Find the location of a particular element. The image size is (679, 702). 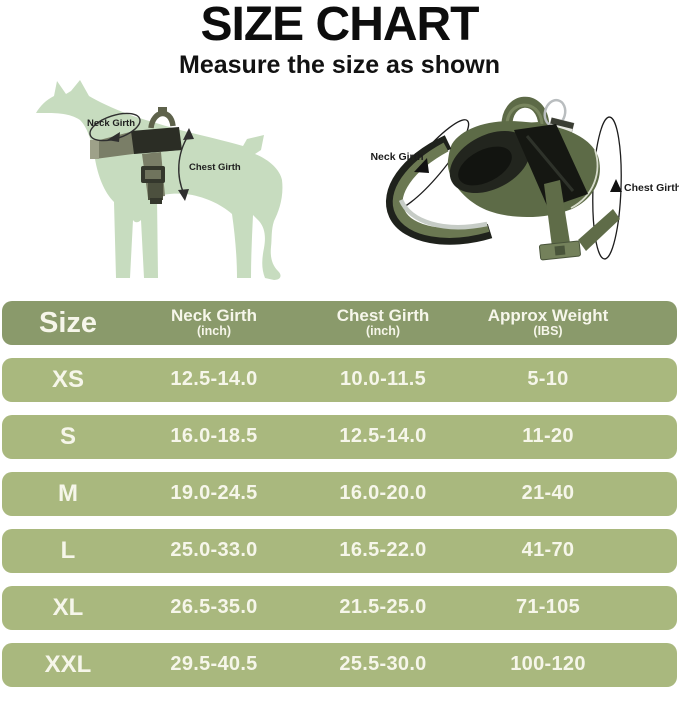

neck-girth-value: 12.5-14.0 is located at coordinates (214, 379).